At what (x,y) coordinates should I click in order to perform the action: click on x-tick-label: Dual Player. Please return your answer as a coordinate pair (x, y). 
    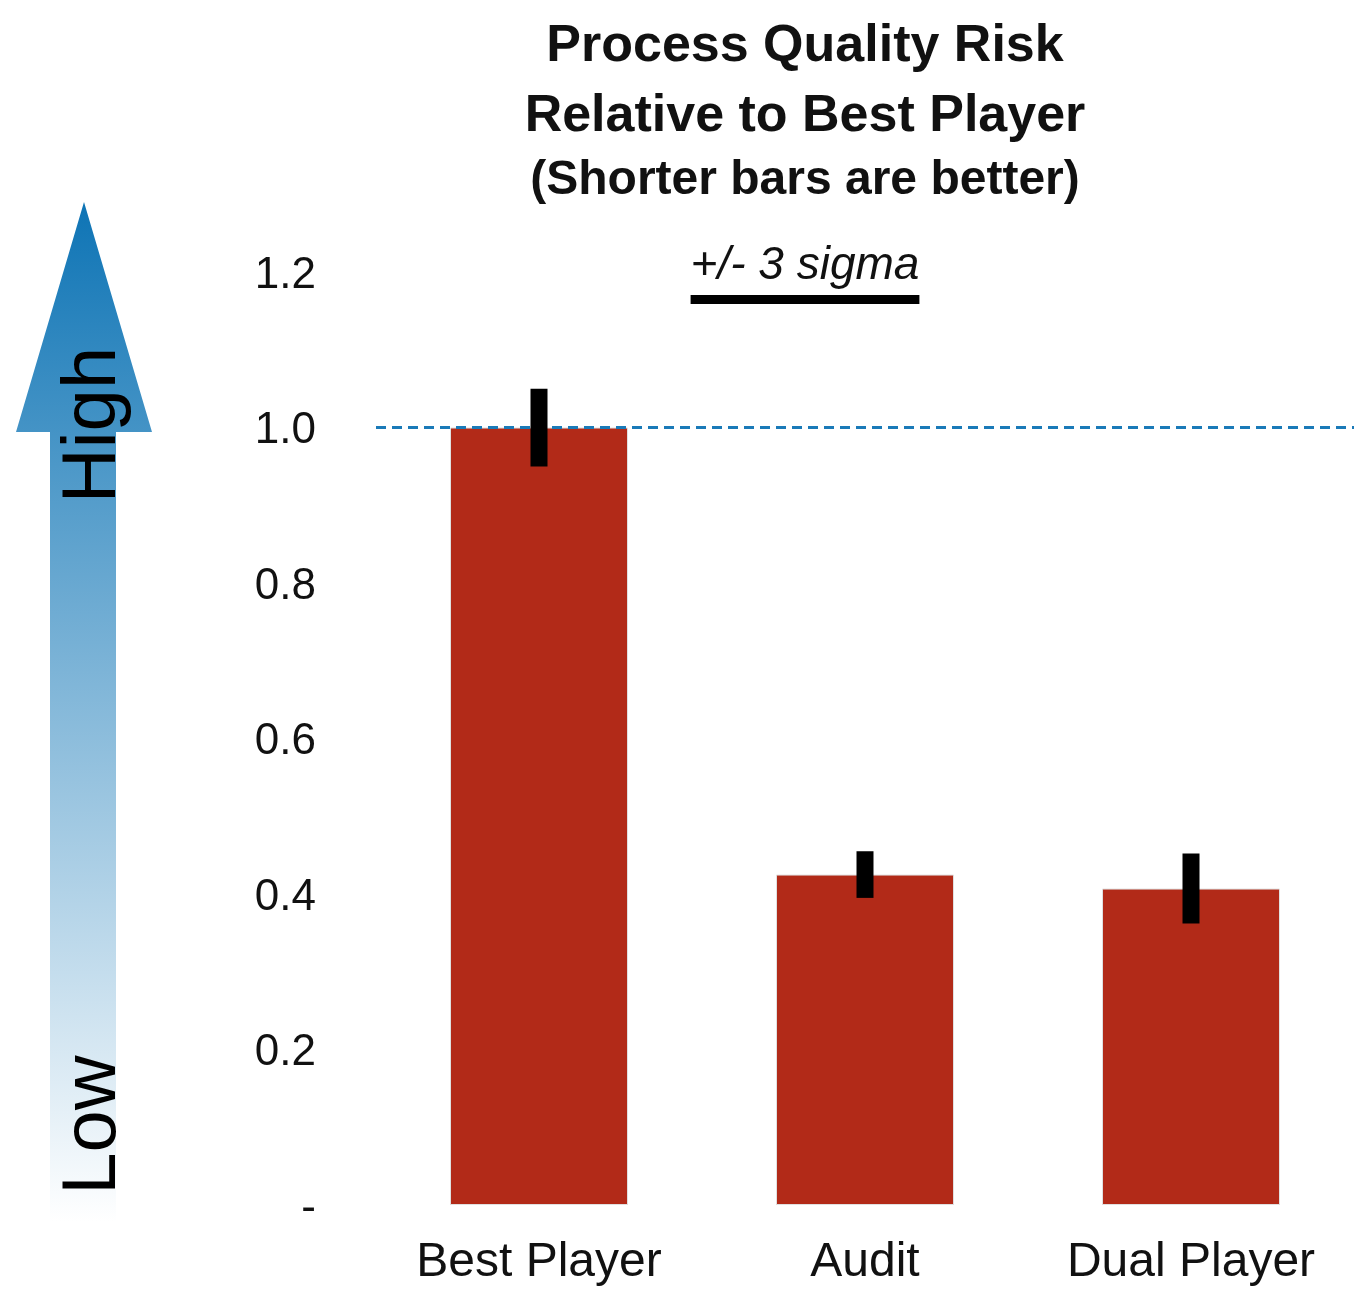
    Looking at the image, I should click on (1191, 1259).